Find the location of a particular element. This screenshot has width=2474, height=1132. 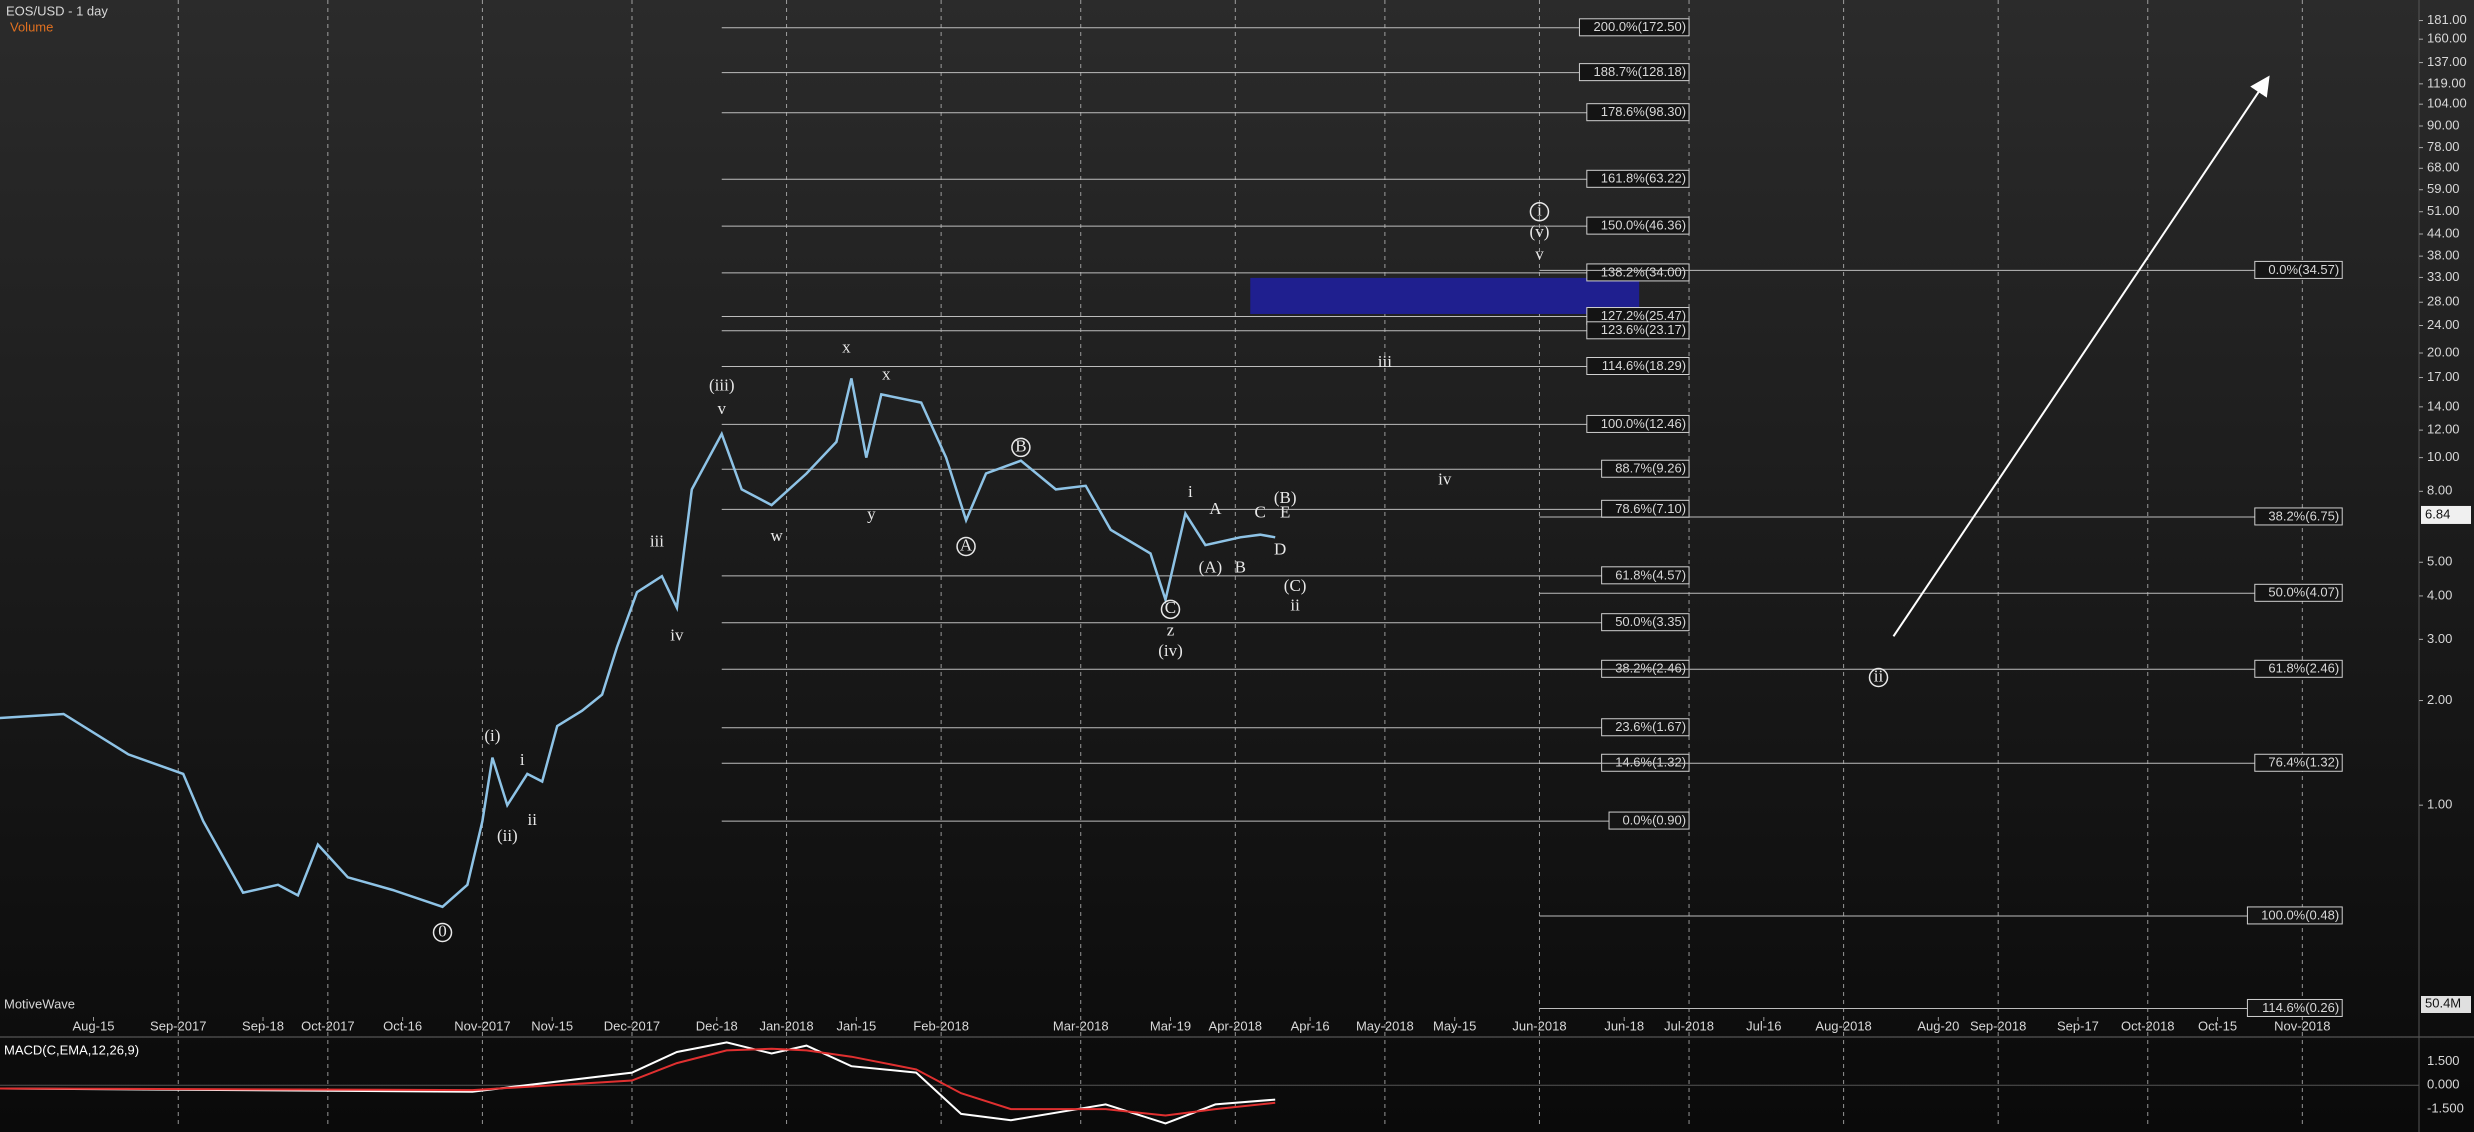

y-tick-label: 14.00 is located at coordinates (2443, 405).